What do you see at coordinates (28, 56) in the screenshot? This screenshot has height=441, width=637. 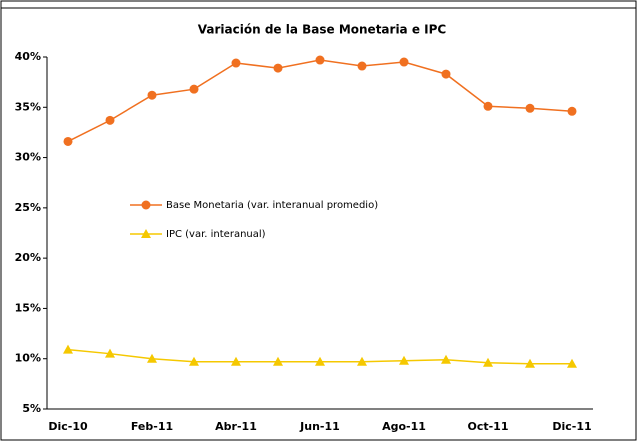 I see `y-tick-label: 40%` at bounding box center [28, 56].